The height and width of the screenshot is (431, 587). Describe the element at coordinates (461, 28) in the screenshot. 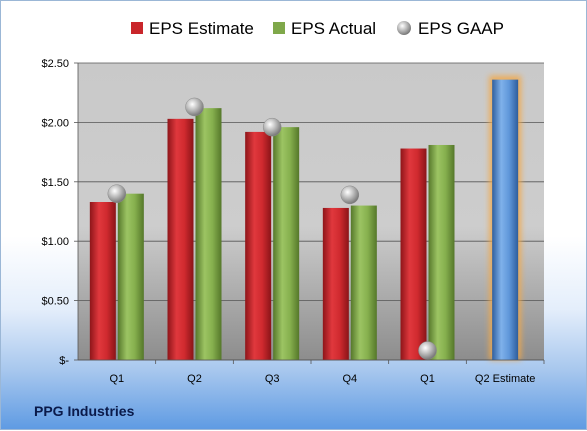

I see `legend-label-eps-gaap: EPS GAAP` at that location.